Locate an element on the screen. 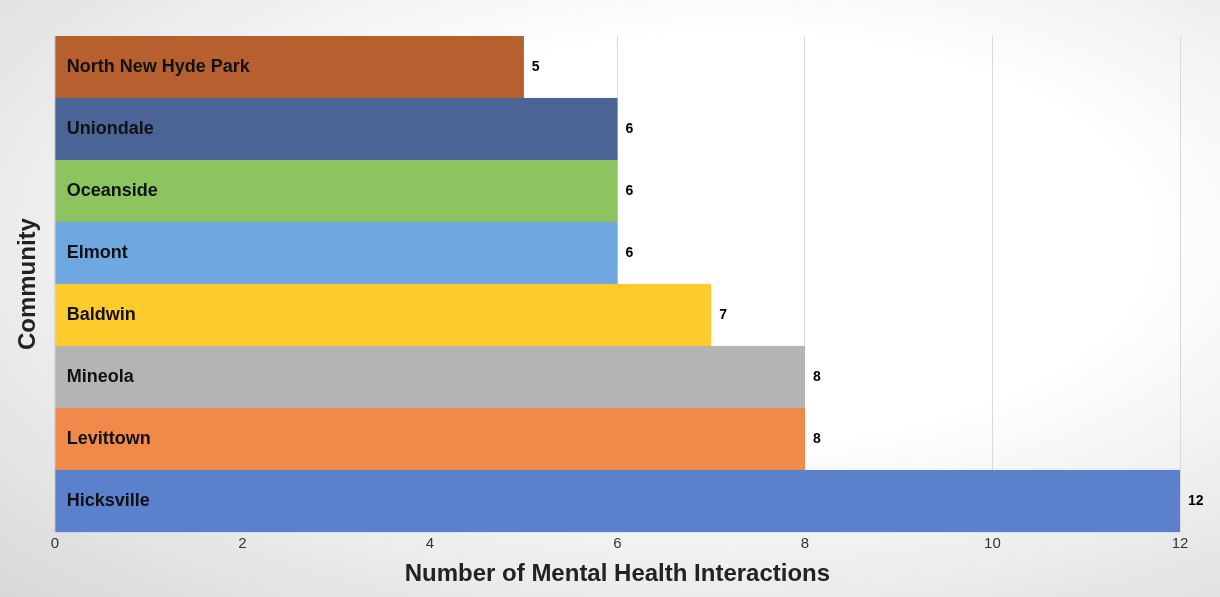 This screenshot has height=597, width=1220. y-tick-label: Mineola is located at coordinates (100, 376).